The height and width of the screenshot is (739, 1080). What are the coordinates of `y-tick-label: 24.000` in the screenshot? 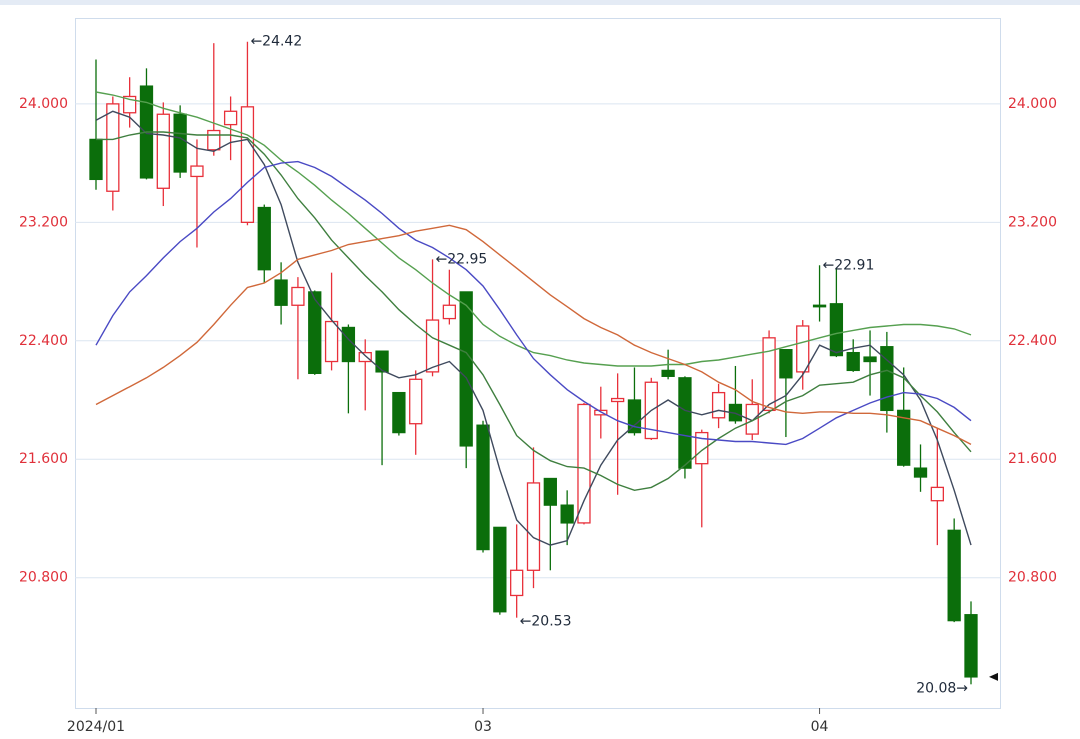 It's located at (43, 104).